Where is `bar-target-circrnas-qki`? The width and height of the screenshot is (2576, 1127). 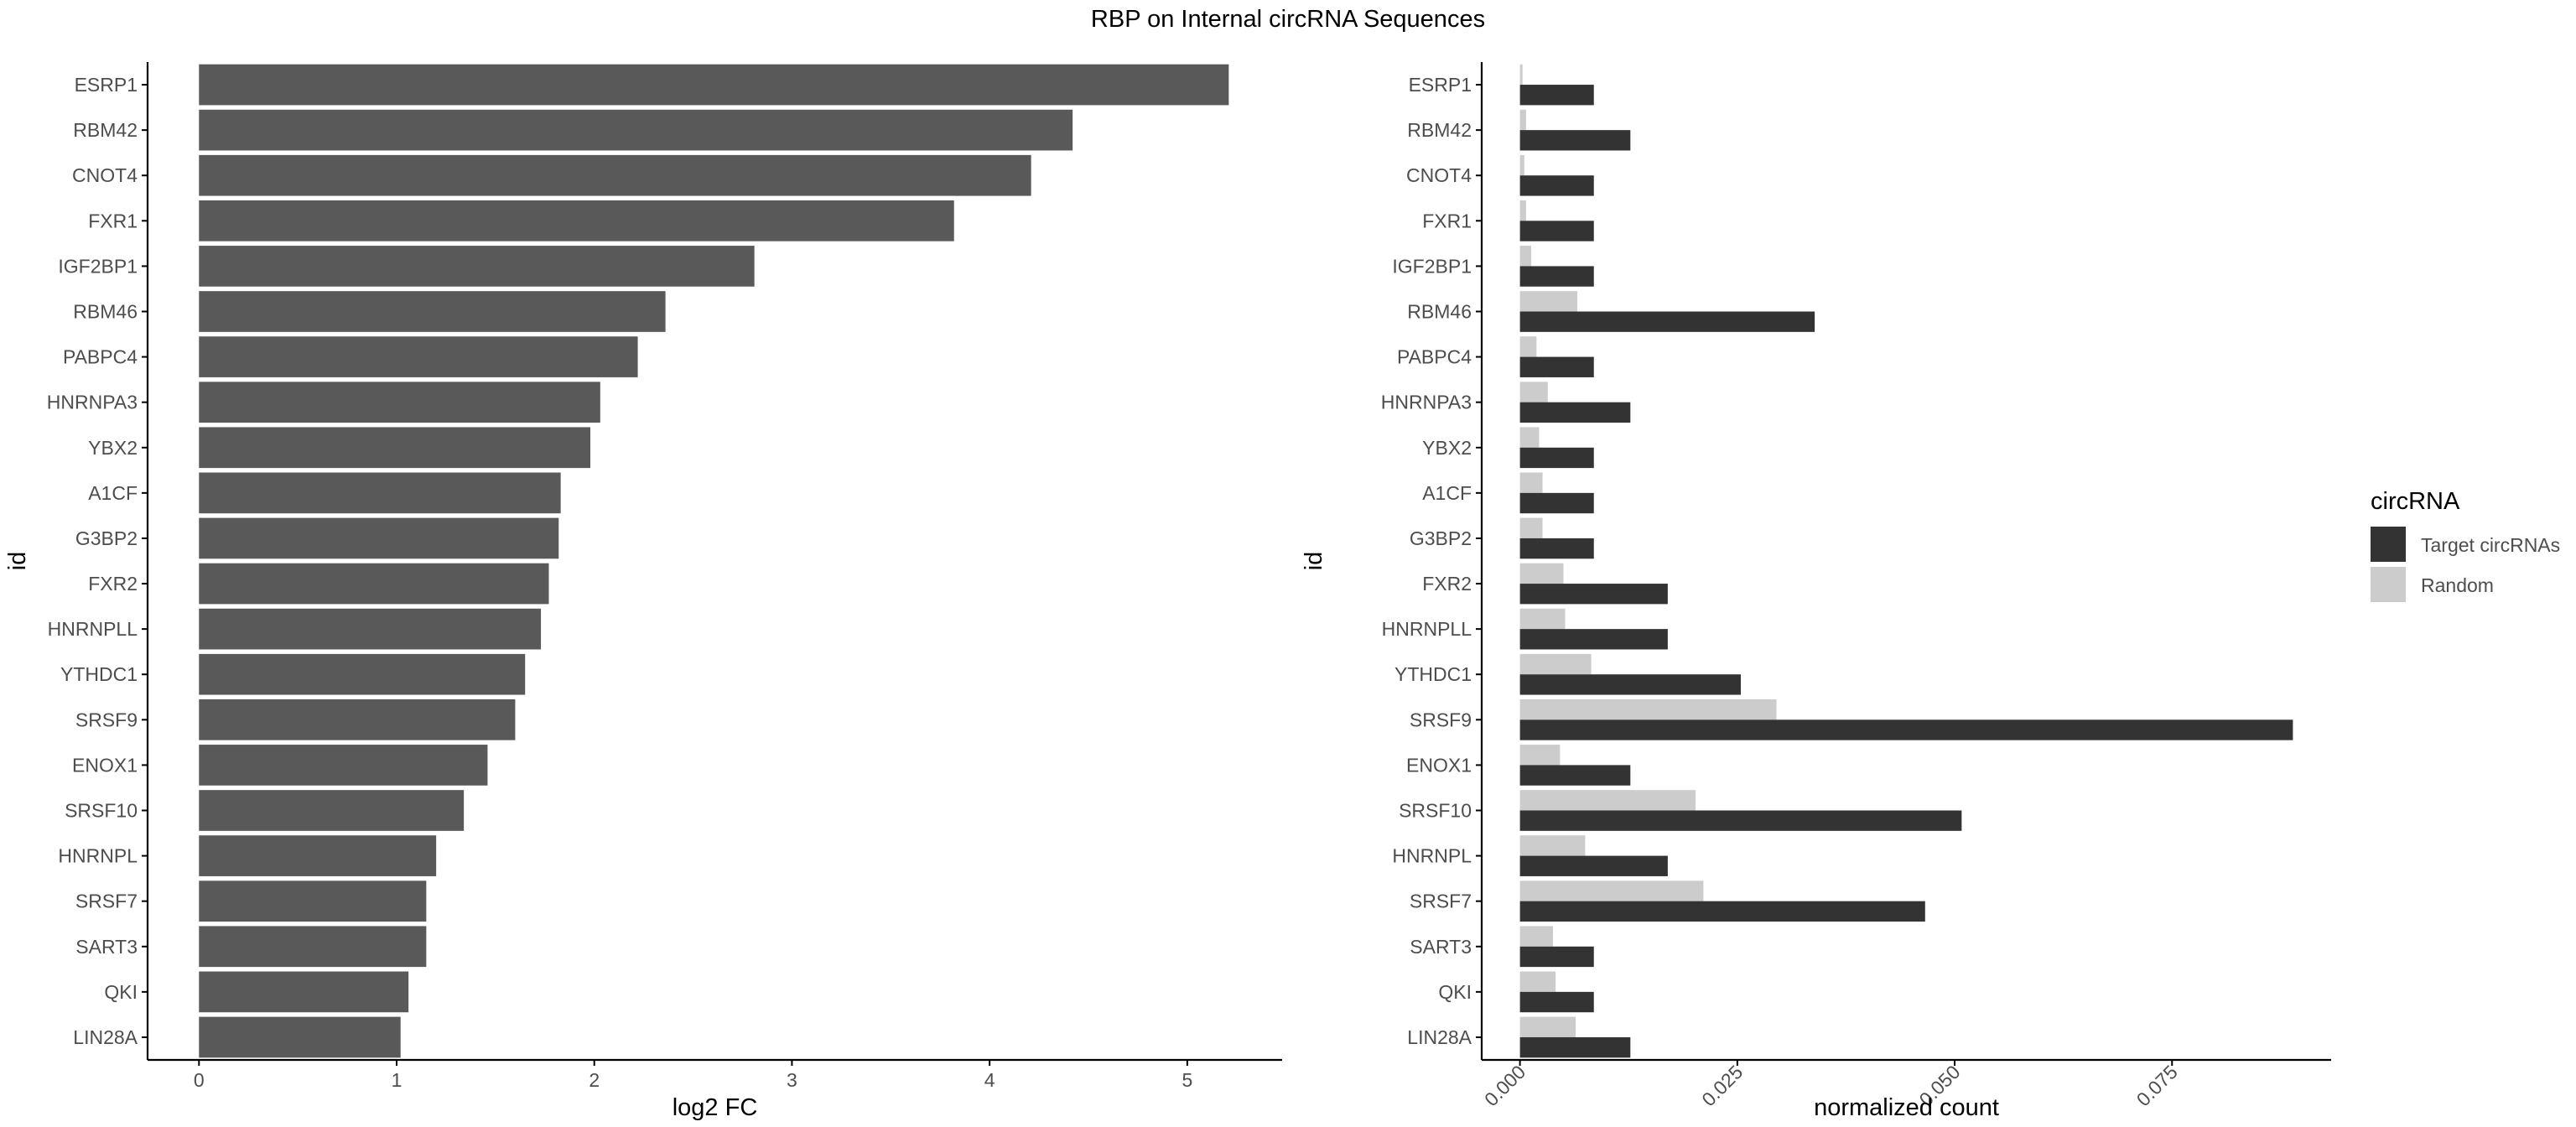 bar-target-circrnas-qki is located at coordinates (1556, 1002).